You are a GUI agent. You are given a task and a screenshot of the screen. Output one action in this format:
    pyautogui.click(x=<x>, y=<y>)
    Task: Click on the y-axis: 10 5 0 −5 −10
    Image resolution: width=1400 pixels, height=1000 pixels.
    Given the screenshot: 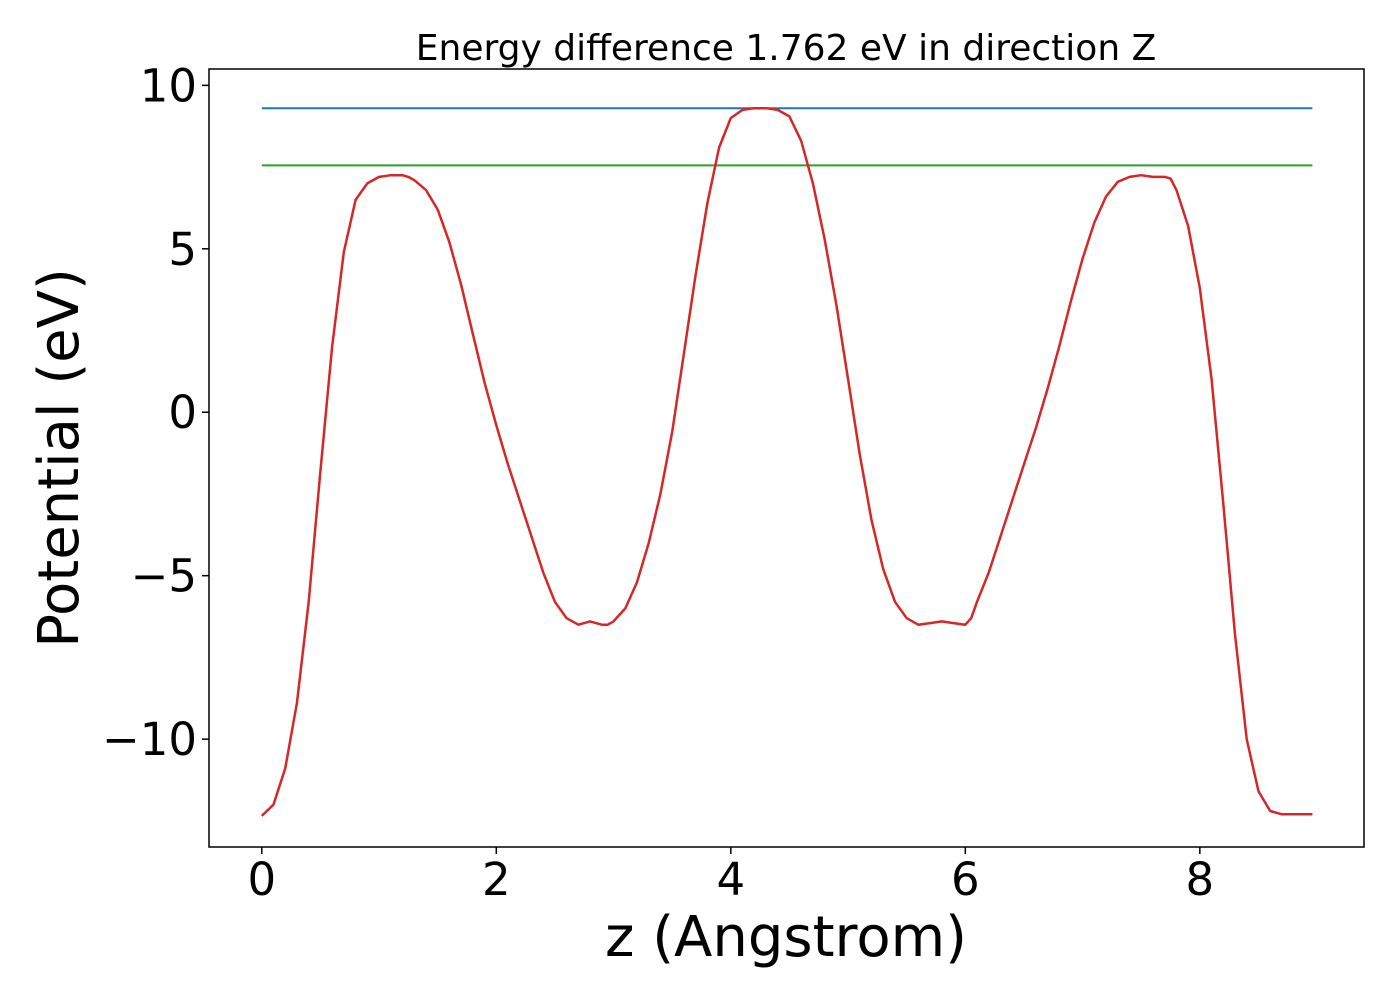 What is the action you would take?
    pyautogui.click(x=155, y=412)
    